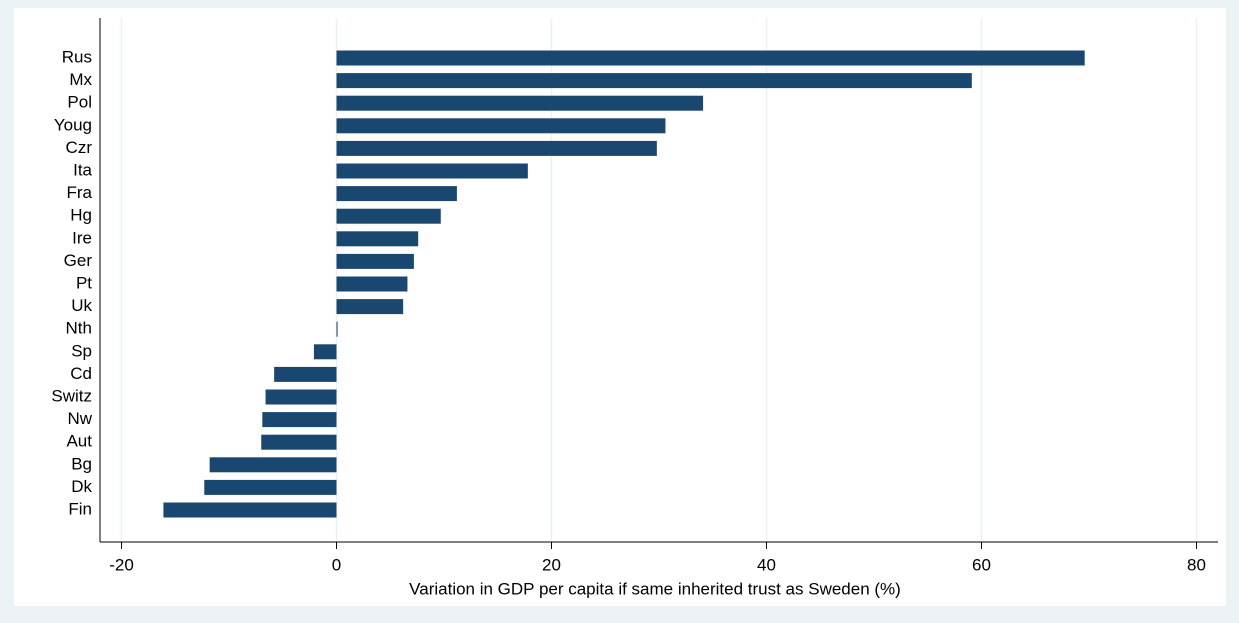 The width and height of the screenshot is (1239, 623). What do you see at coordinates (82, 169) in the screenshot?
I see `y-tick-label: Ita` at bounding box center [82, 169].